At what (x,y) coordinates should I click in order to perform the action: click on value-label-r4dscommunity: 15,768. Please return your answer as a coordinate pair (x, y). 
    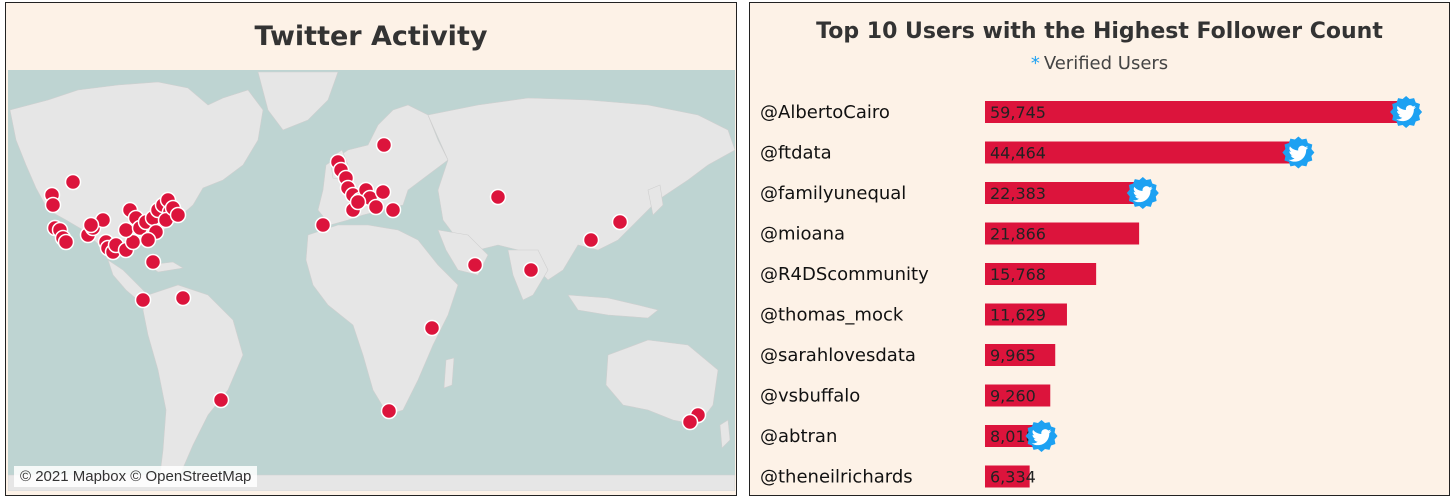
    Looking at the image, I should click on (1018, 274).